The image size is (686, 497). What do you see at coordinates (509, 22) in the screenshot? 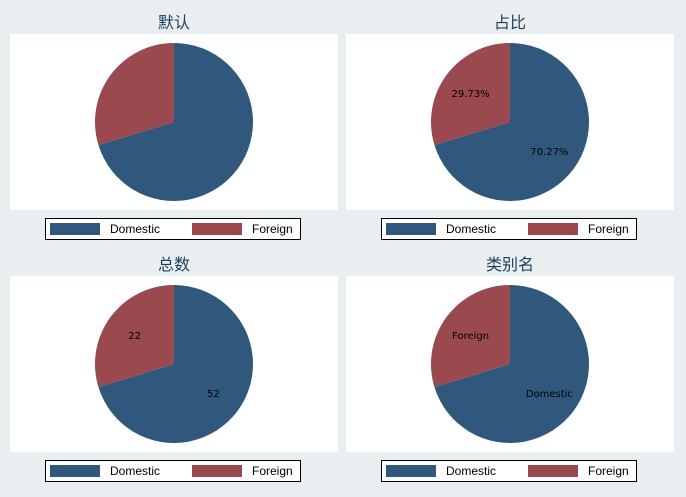
I see `chart-title: 占比` at bounding box center [509, 22].